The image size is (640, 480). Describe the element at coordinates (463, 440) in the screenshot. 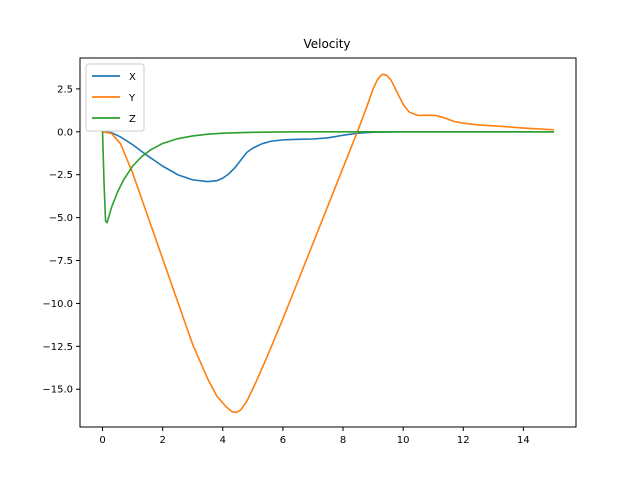

I see `x-tick-label: 12` at that location.